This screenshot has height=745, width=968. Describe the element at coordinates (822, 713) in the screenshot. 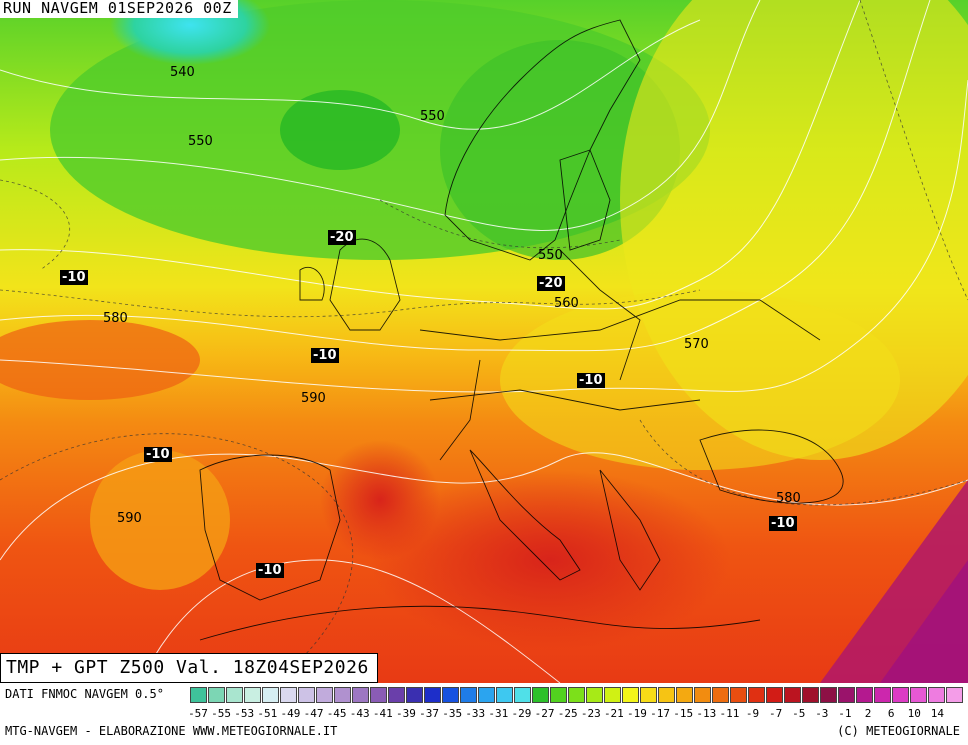

I see `legend-tick-label: -3` at that location.